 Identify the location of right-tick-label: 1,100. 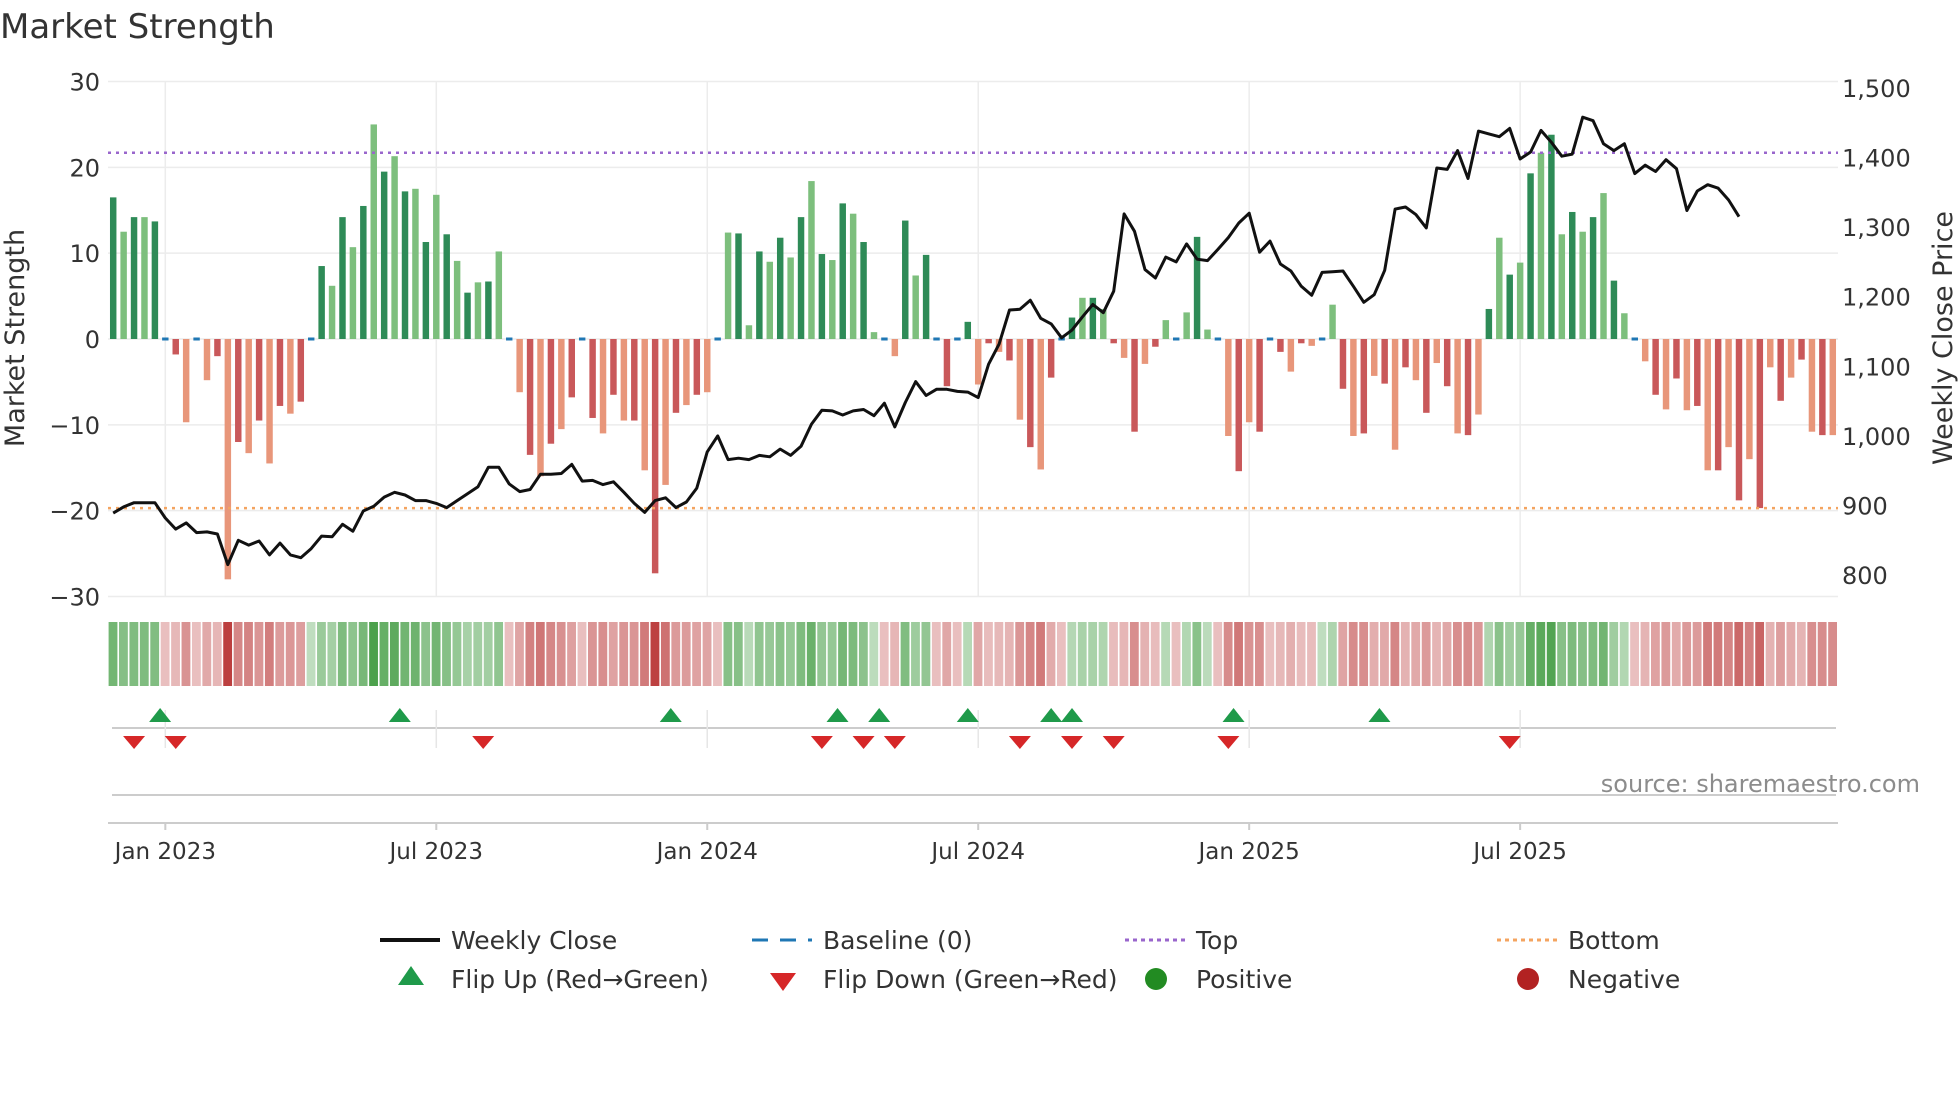
(1876, 367).